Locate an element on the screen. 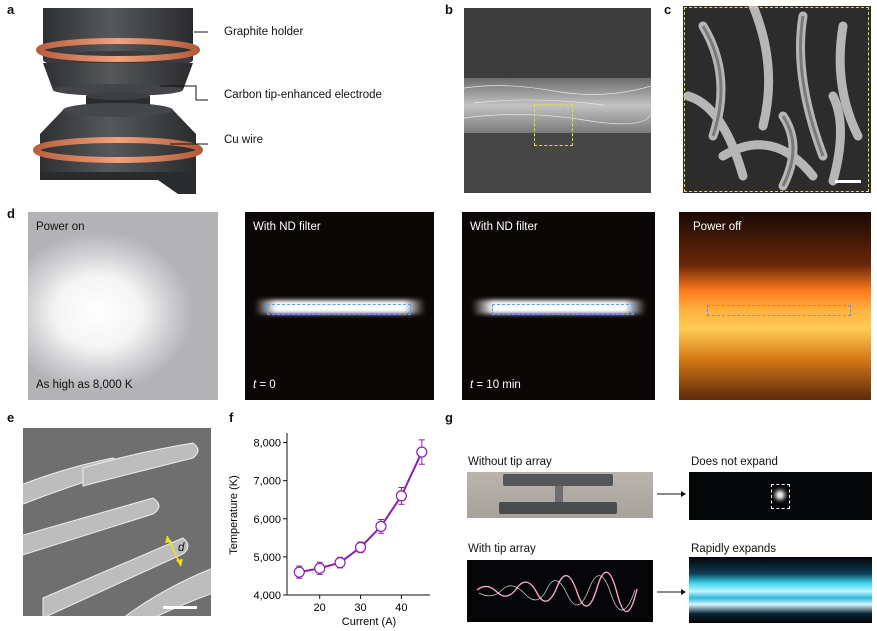 The width and height of the screenshot is (877, 631). nd-filter-t0-photo: With ND filter t = 0 is located at coordinates (339, 306).